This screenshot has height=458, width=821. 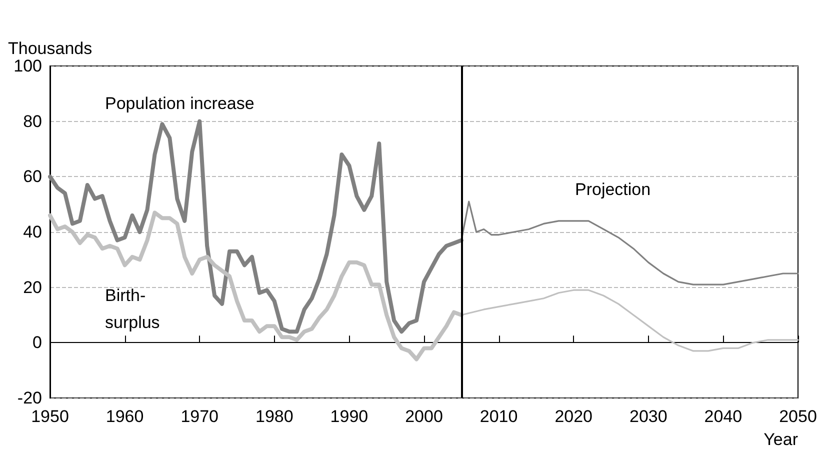 What do you see at coordinates (32, 287) in the screenshot?
I see `y-tick-label: 20` at bounding box center [32, 287].